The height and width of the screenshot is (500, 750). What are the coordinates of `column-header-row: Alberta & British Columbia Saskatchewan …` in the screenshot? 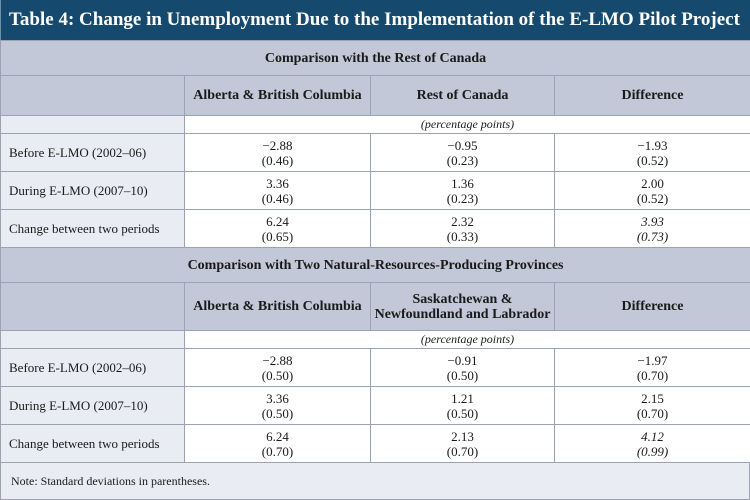 It's located at (375, 307).